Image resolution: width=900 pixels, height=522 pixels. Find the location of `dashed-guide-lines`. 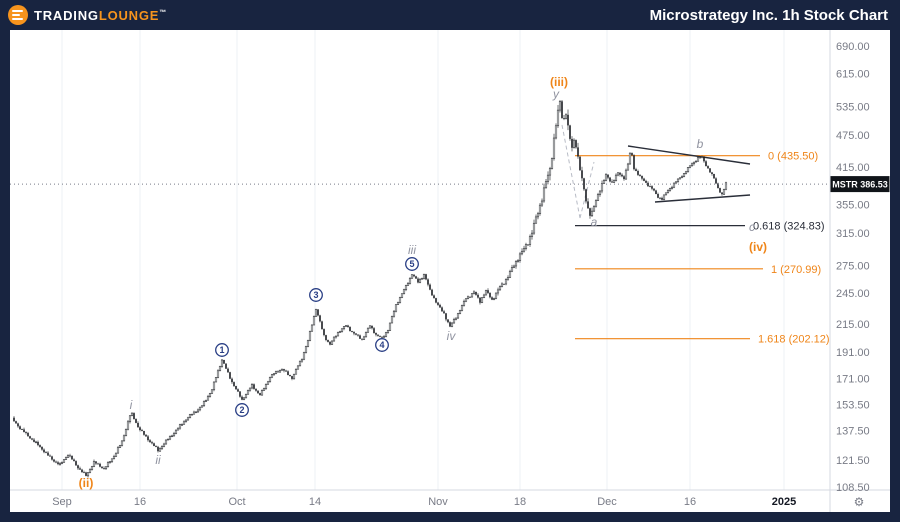

dashed-guide-lines is located at coordinates (578, 171).